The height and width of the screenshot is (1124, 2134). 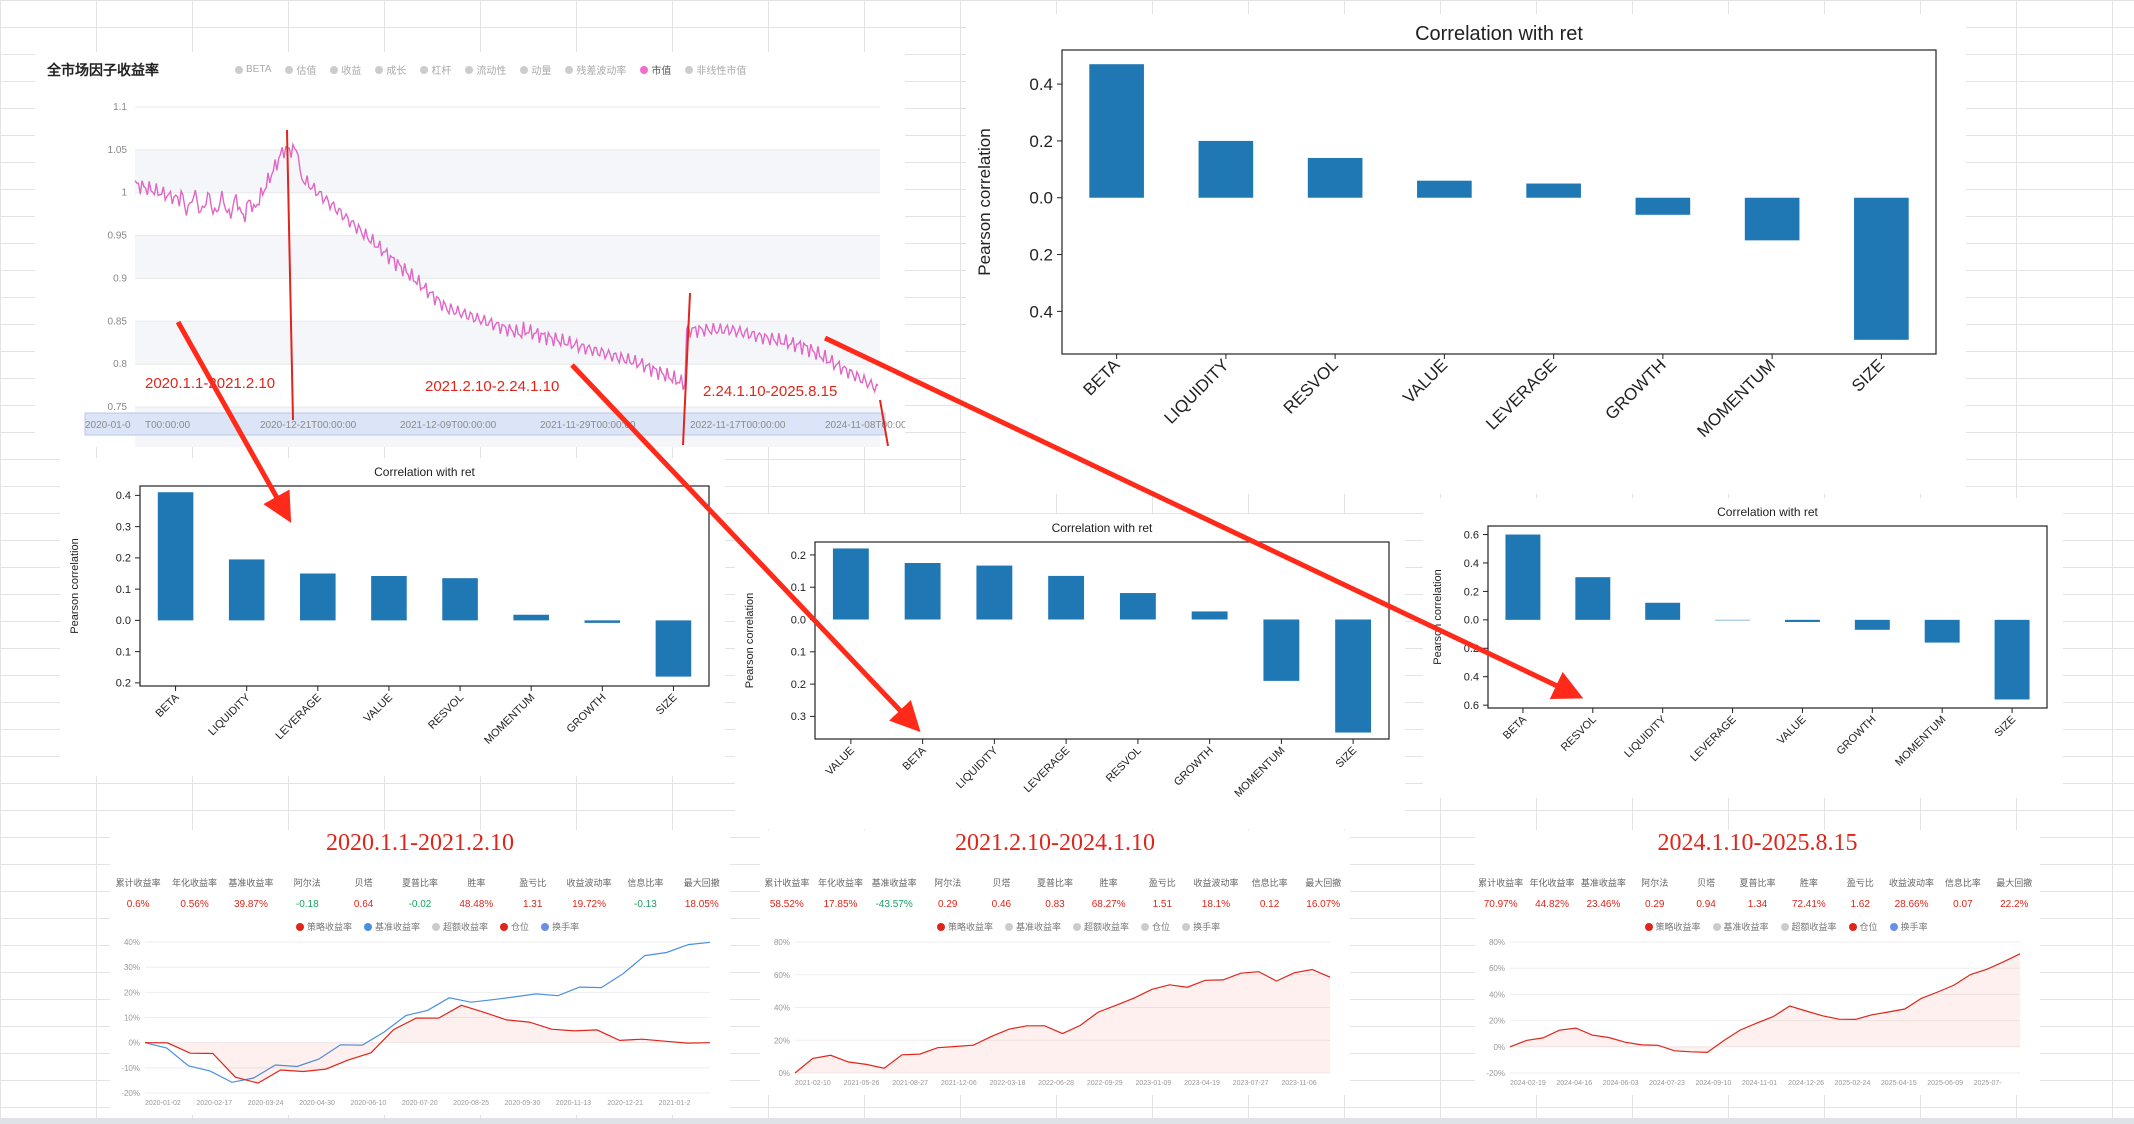 What do you see at coordinates (1552, 904) in the screenshot?
I see `stat-value: 44.82%` at bounding box center [1552, 904].